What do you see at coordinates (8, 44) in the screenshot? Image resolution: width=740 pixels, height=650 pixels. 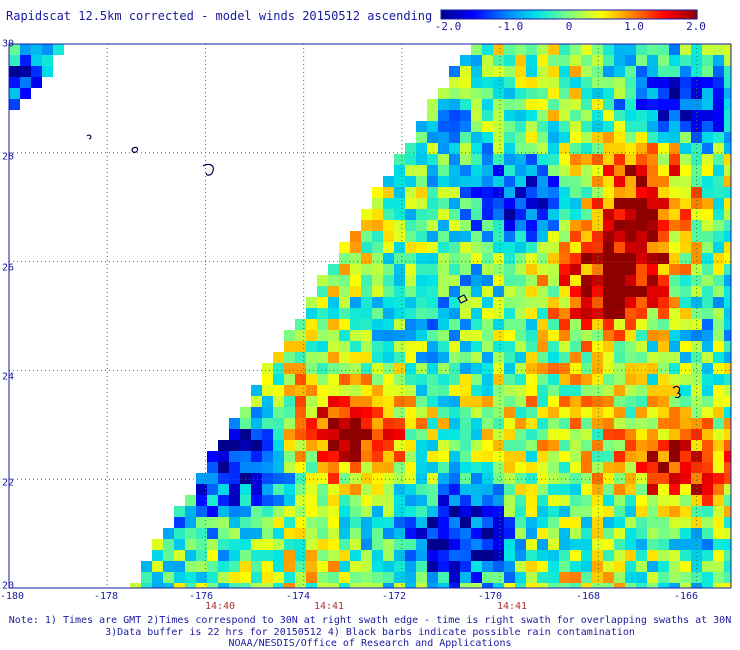 I see `y-tick-label: 30` at bounding box center [8, 44].